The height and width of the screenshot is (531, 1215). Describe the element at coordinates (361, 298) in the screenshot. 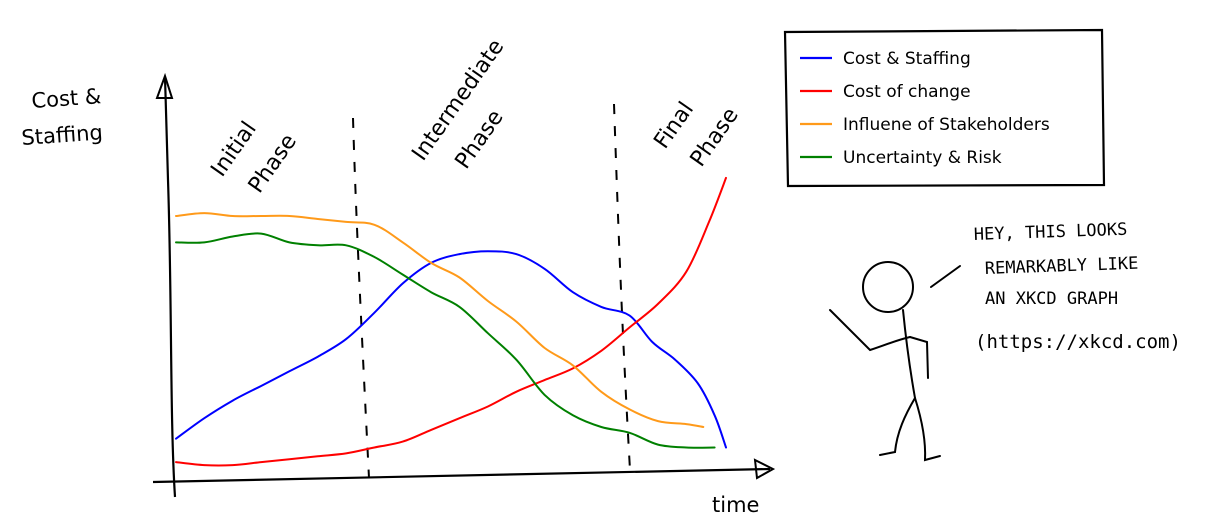

I see `phase-divider-initial-intermediate` at that location.